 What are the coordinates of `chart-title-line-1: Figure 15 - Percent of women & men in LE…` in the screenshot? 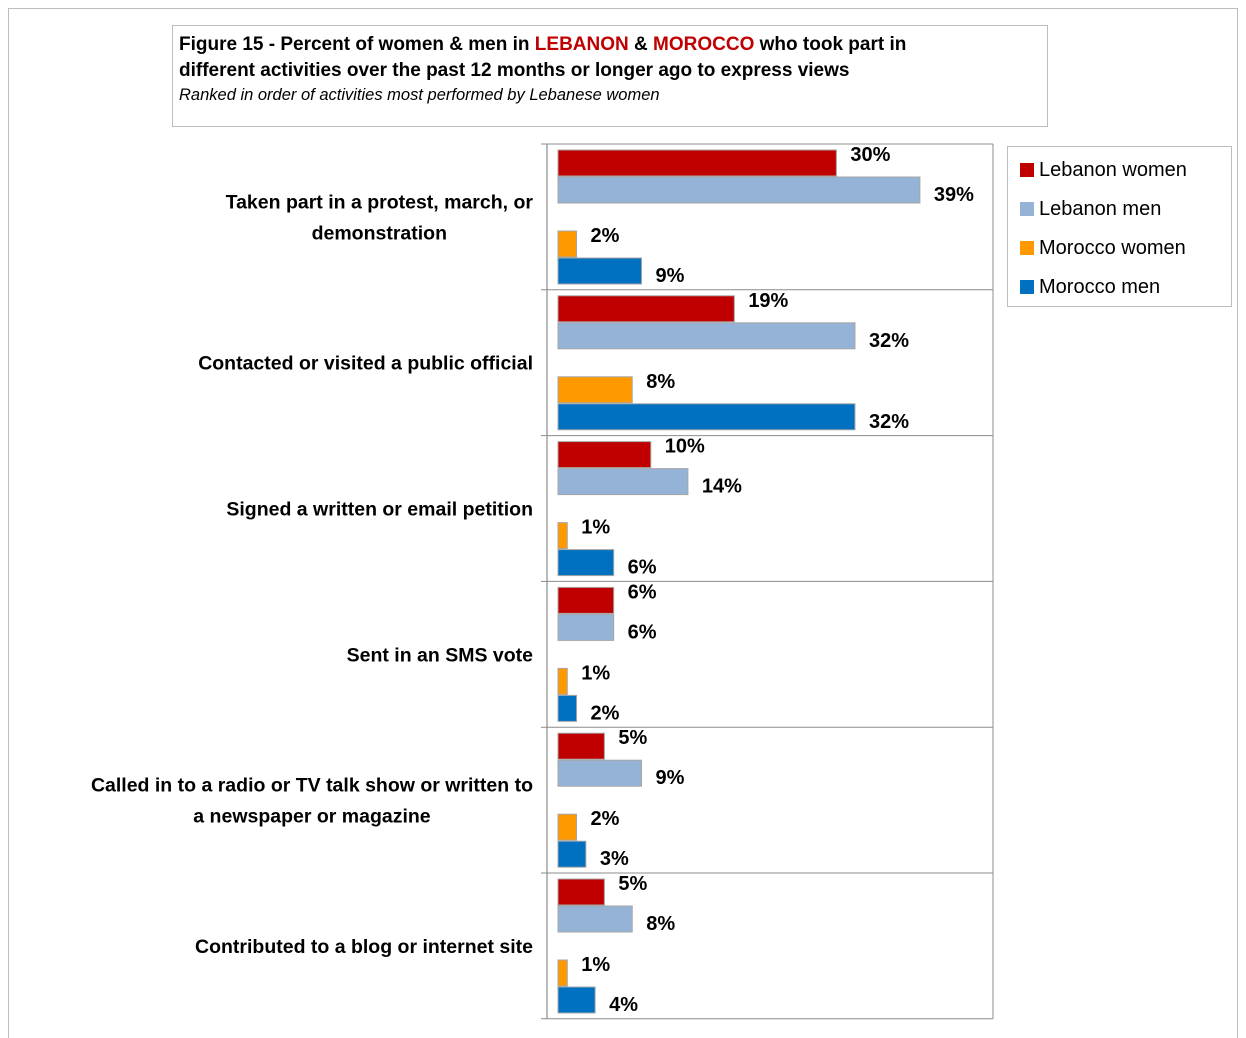 It's located at (613, 45).